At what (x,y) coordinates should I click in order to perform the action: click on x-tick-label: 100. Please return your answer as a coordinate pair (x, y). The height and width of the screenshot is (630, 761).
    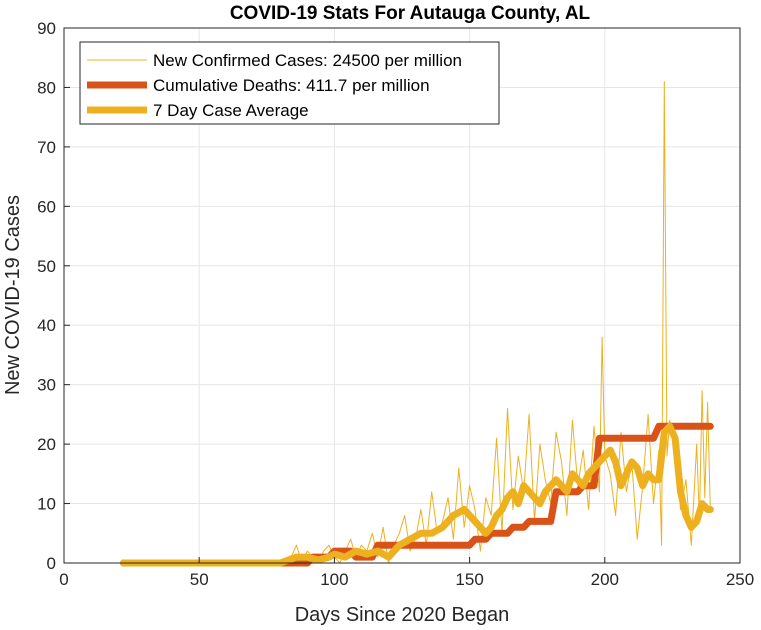
    Looking at the image, I should click on (334, 579).